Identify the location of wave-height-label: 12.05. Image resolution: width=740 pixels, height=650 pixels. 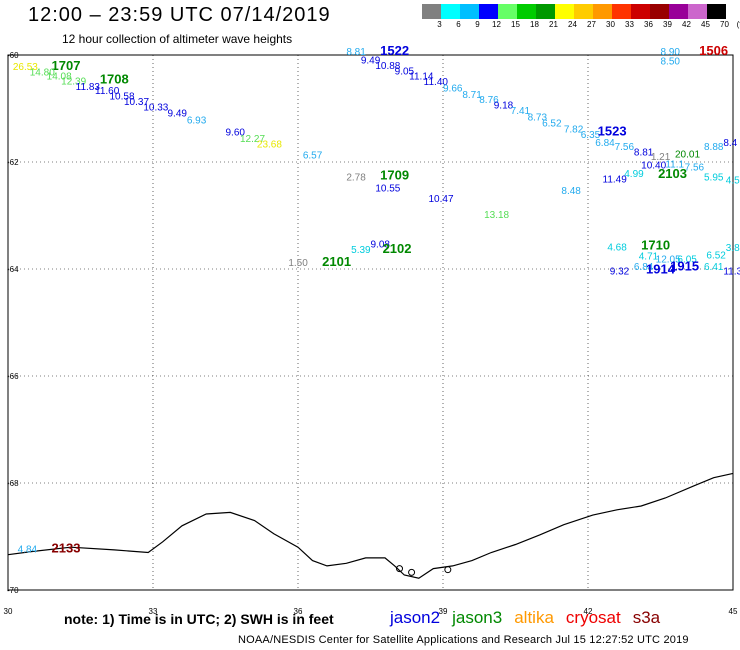
(668, 260).